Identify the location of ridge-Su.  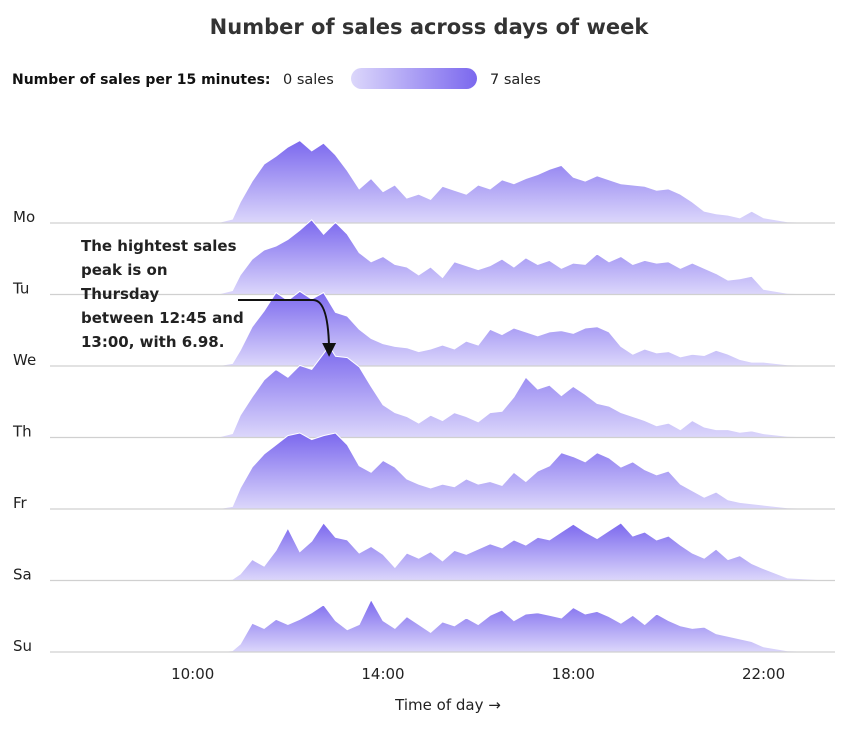
(443, 625).